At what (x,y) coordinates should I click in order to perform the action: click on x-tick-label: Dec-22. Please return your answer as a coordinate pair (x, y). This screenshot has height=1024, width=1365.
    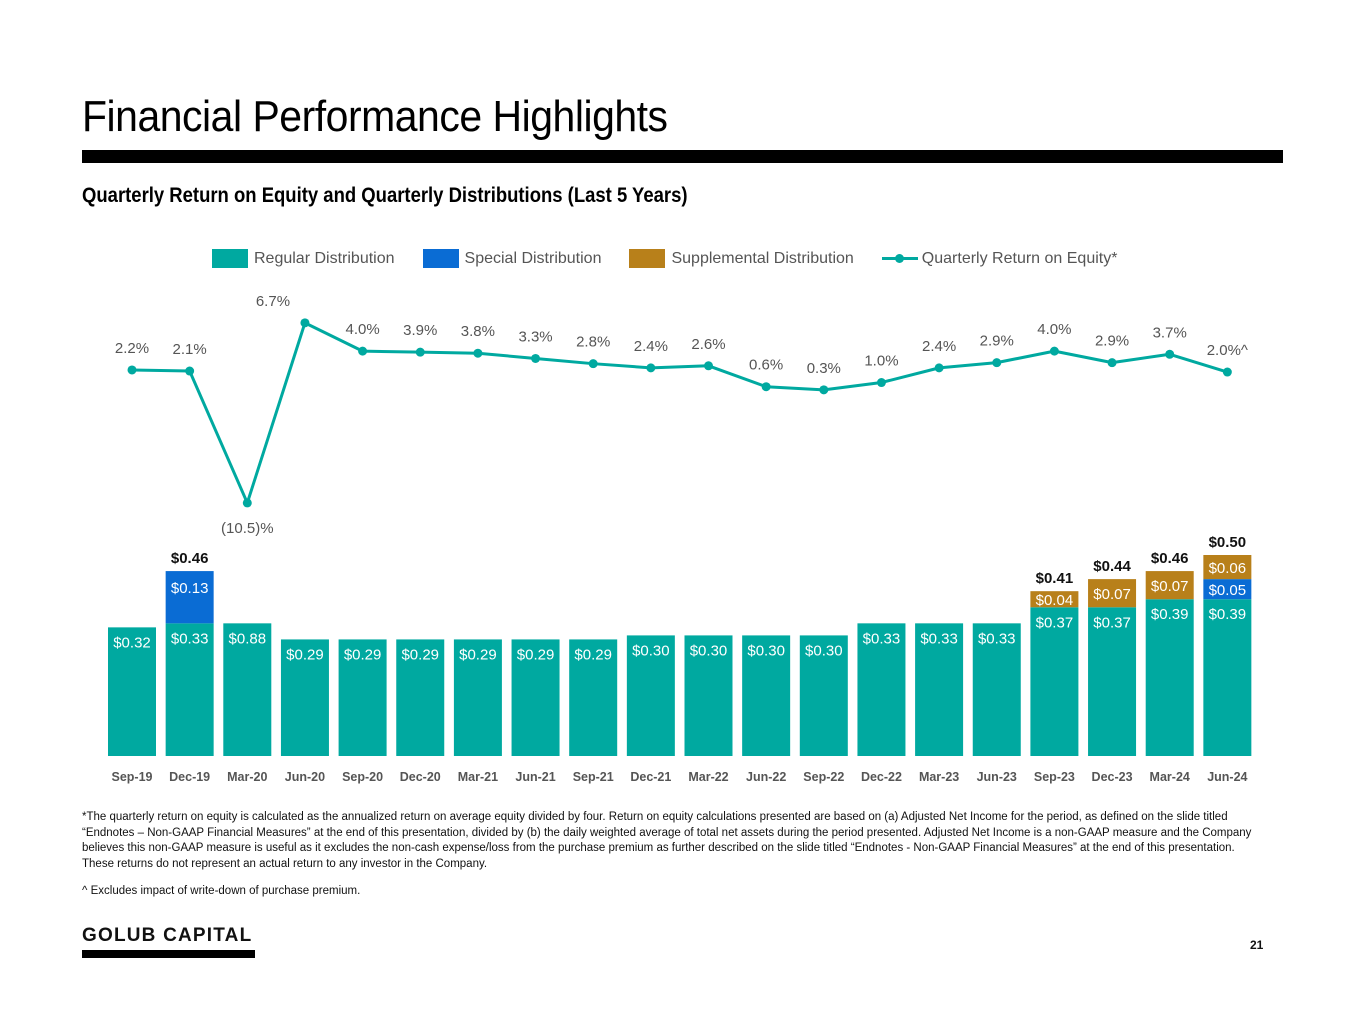
    Looking at the image, I should click on (881, 777).